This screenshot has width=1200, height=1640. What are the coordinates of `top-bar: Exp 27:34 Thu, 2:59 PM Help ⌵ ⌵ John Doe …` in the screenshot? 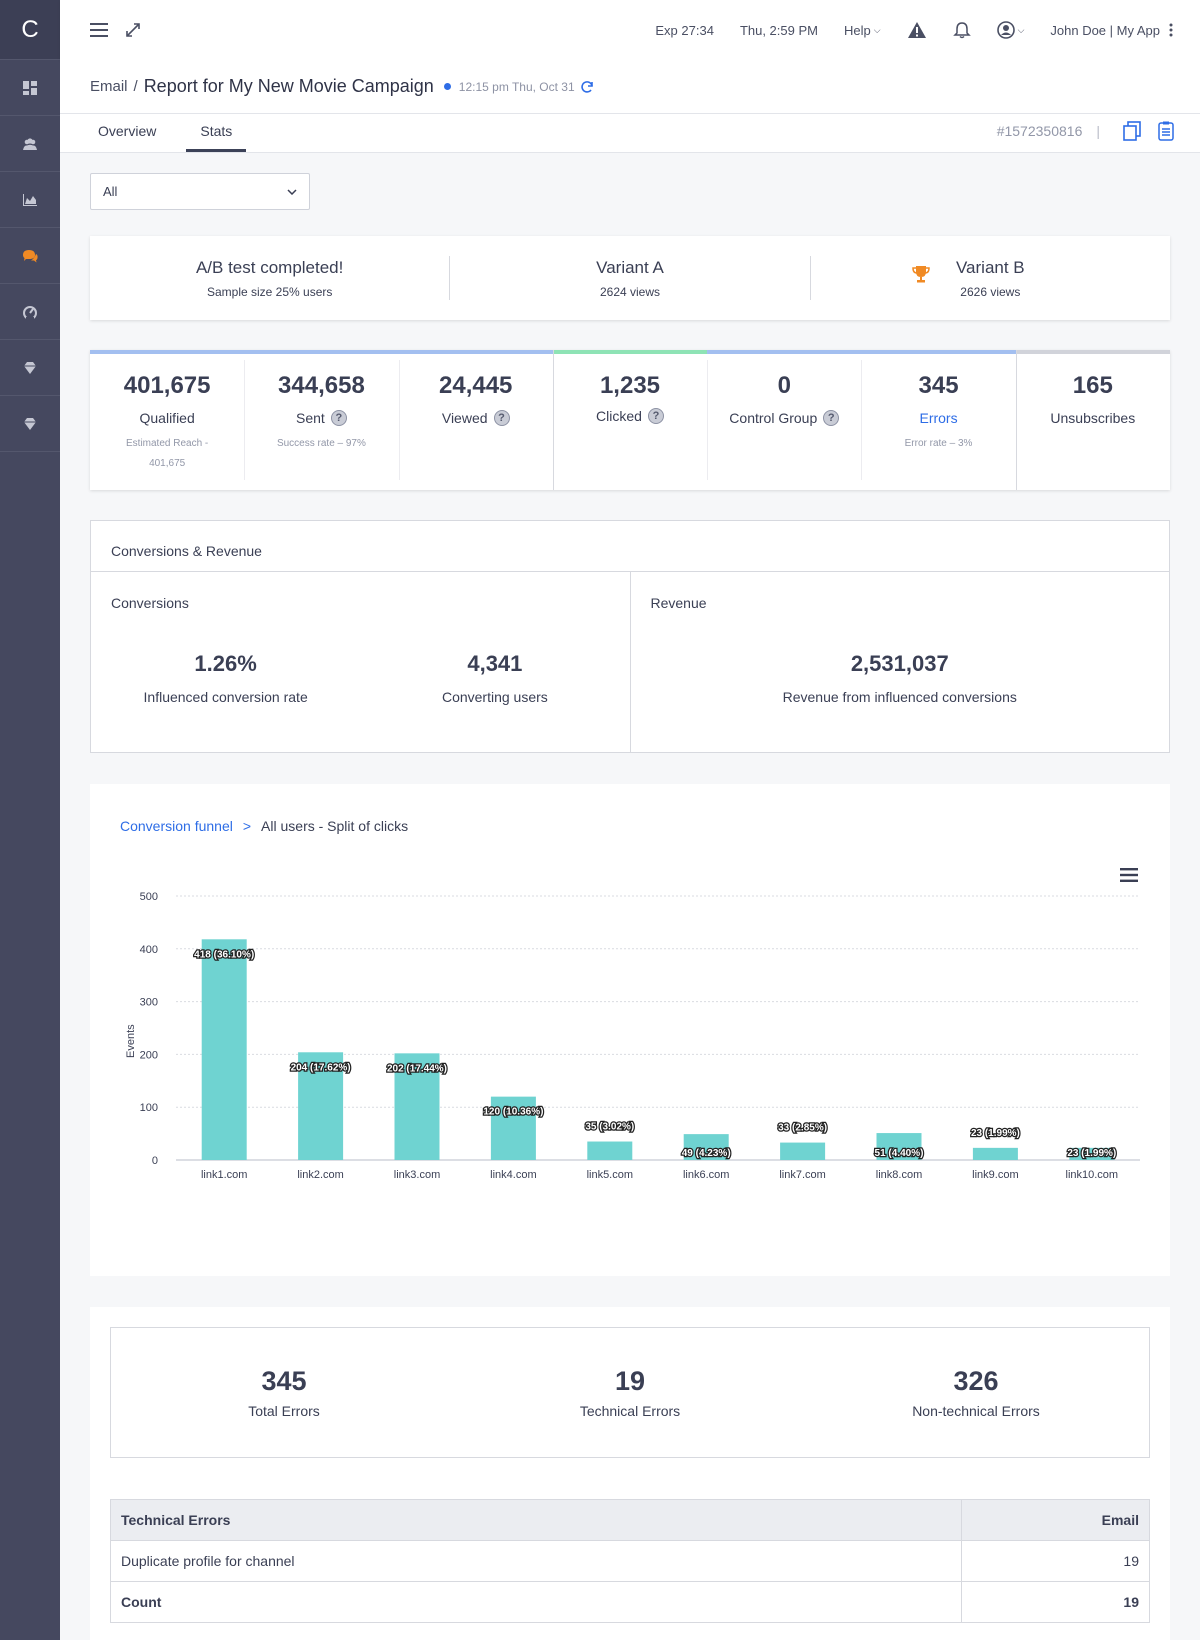 It's located at (630, 30).